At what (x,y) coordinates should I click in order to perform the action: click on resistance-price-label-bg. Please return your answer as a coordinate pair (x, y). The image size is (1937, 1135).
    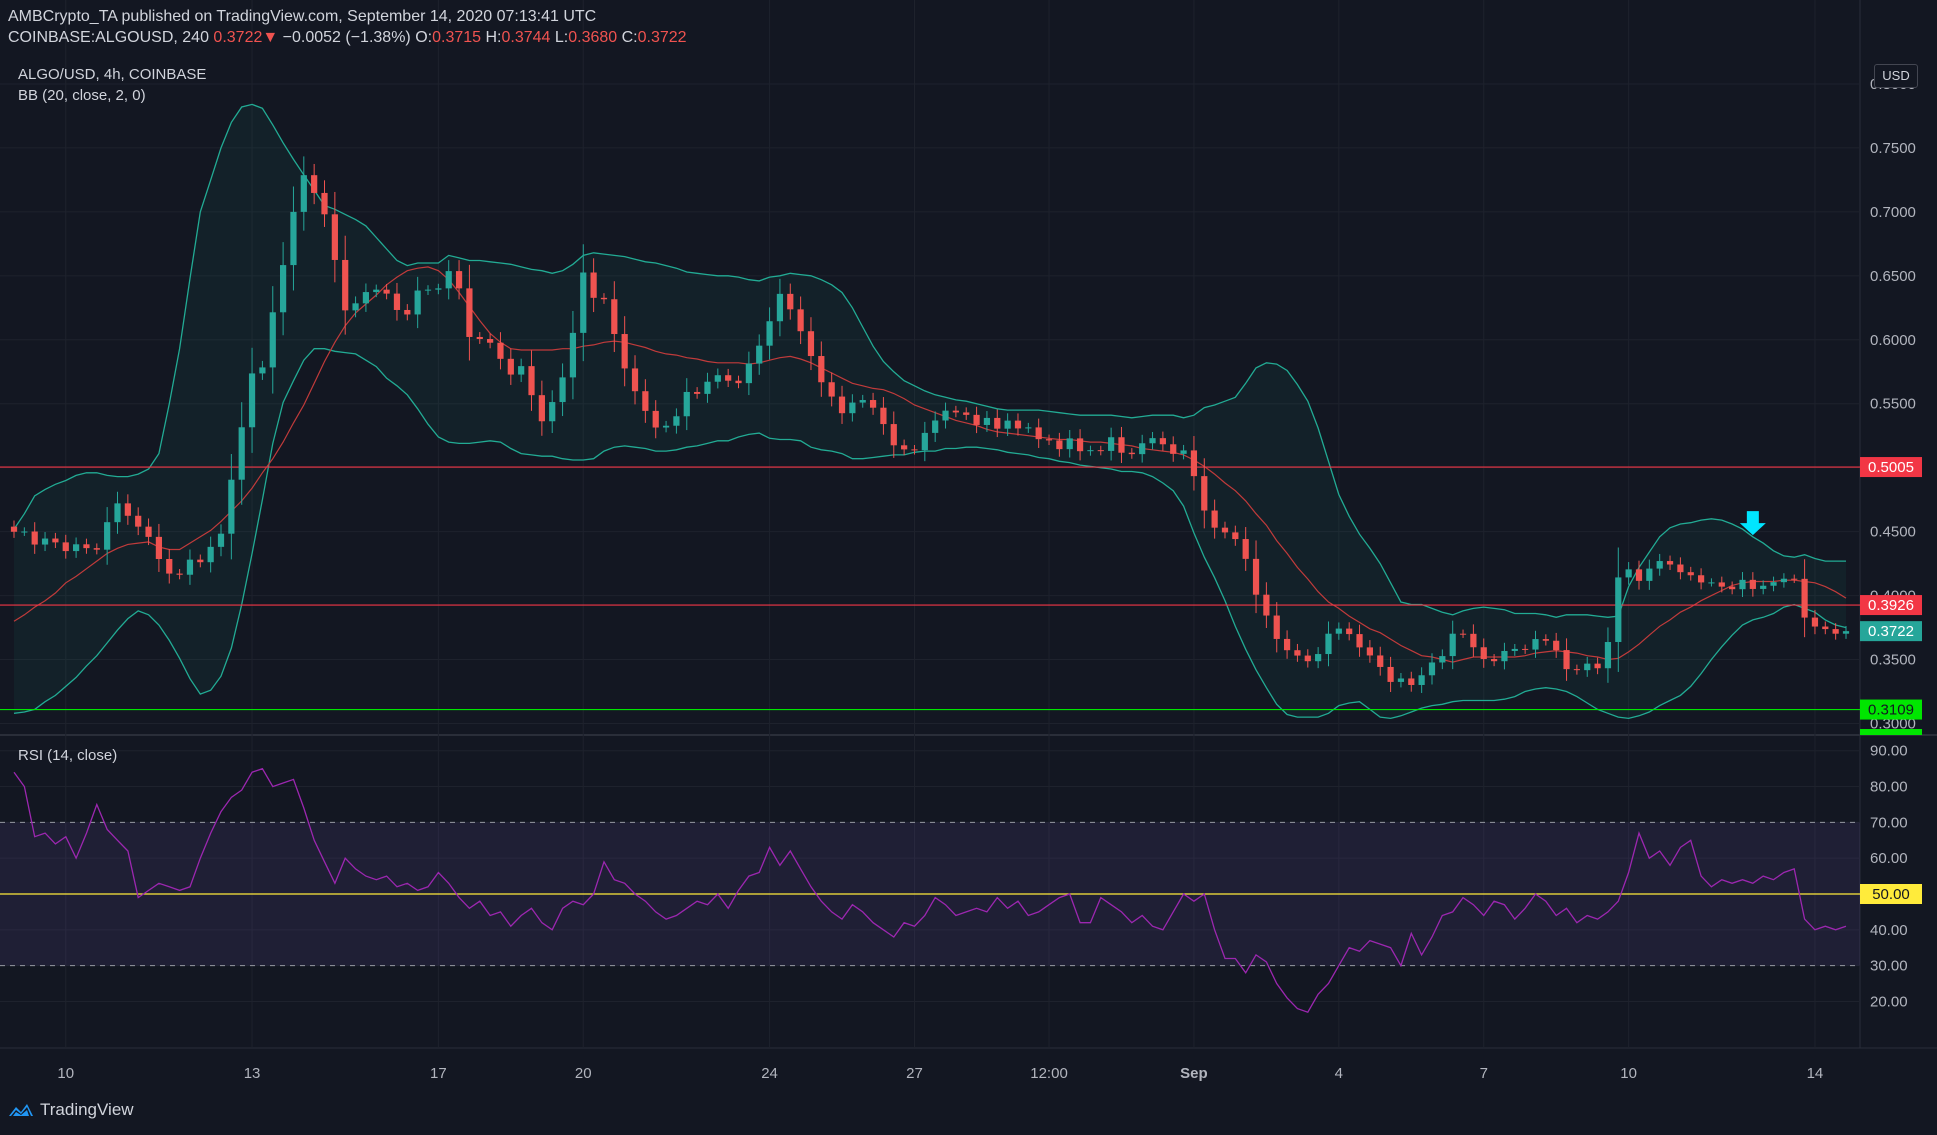
    Looking at the image, I should click on (1891, 467).